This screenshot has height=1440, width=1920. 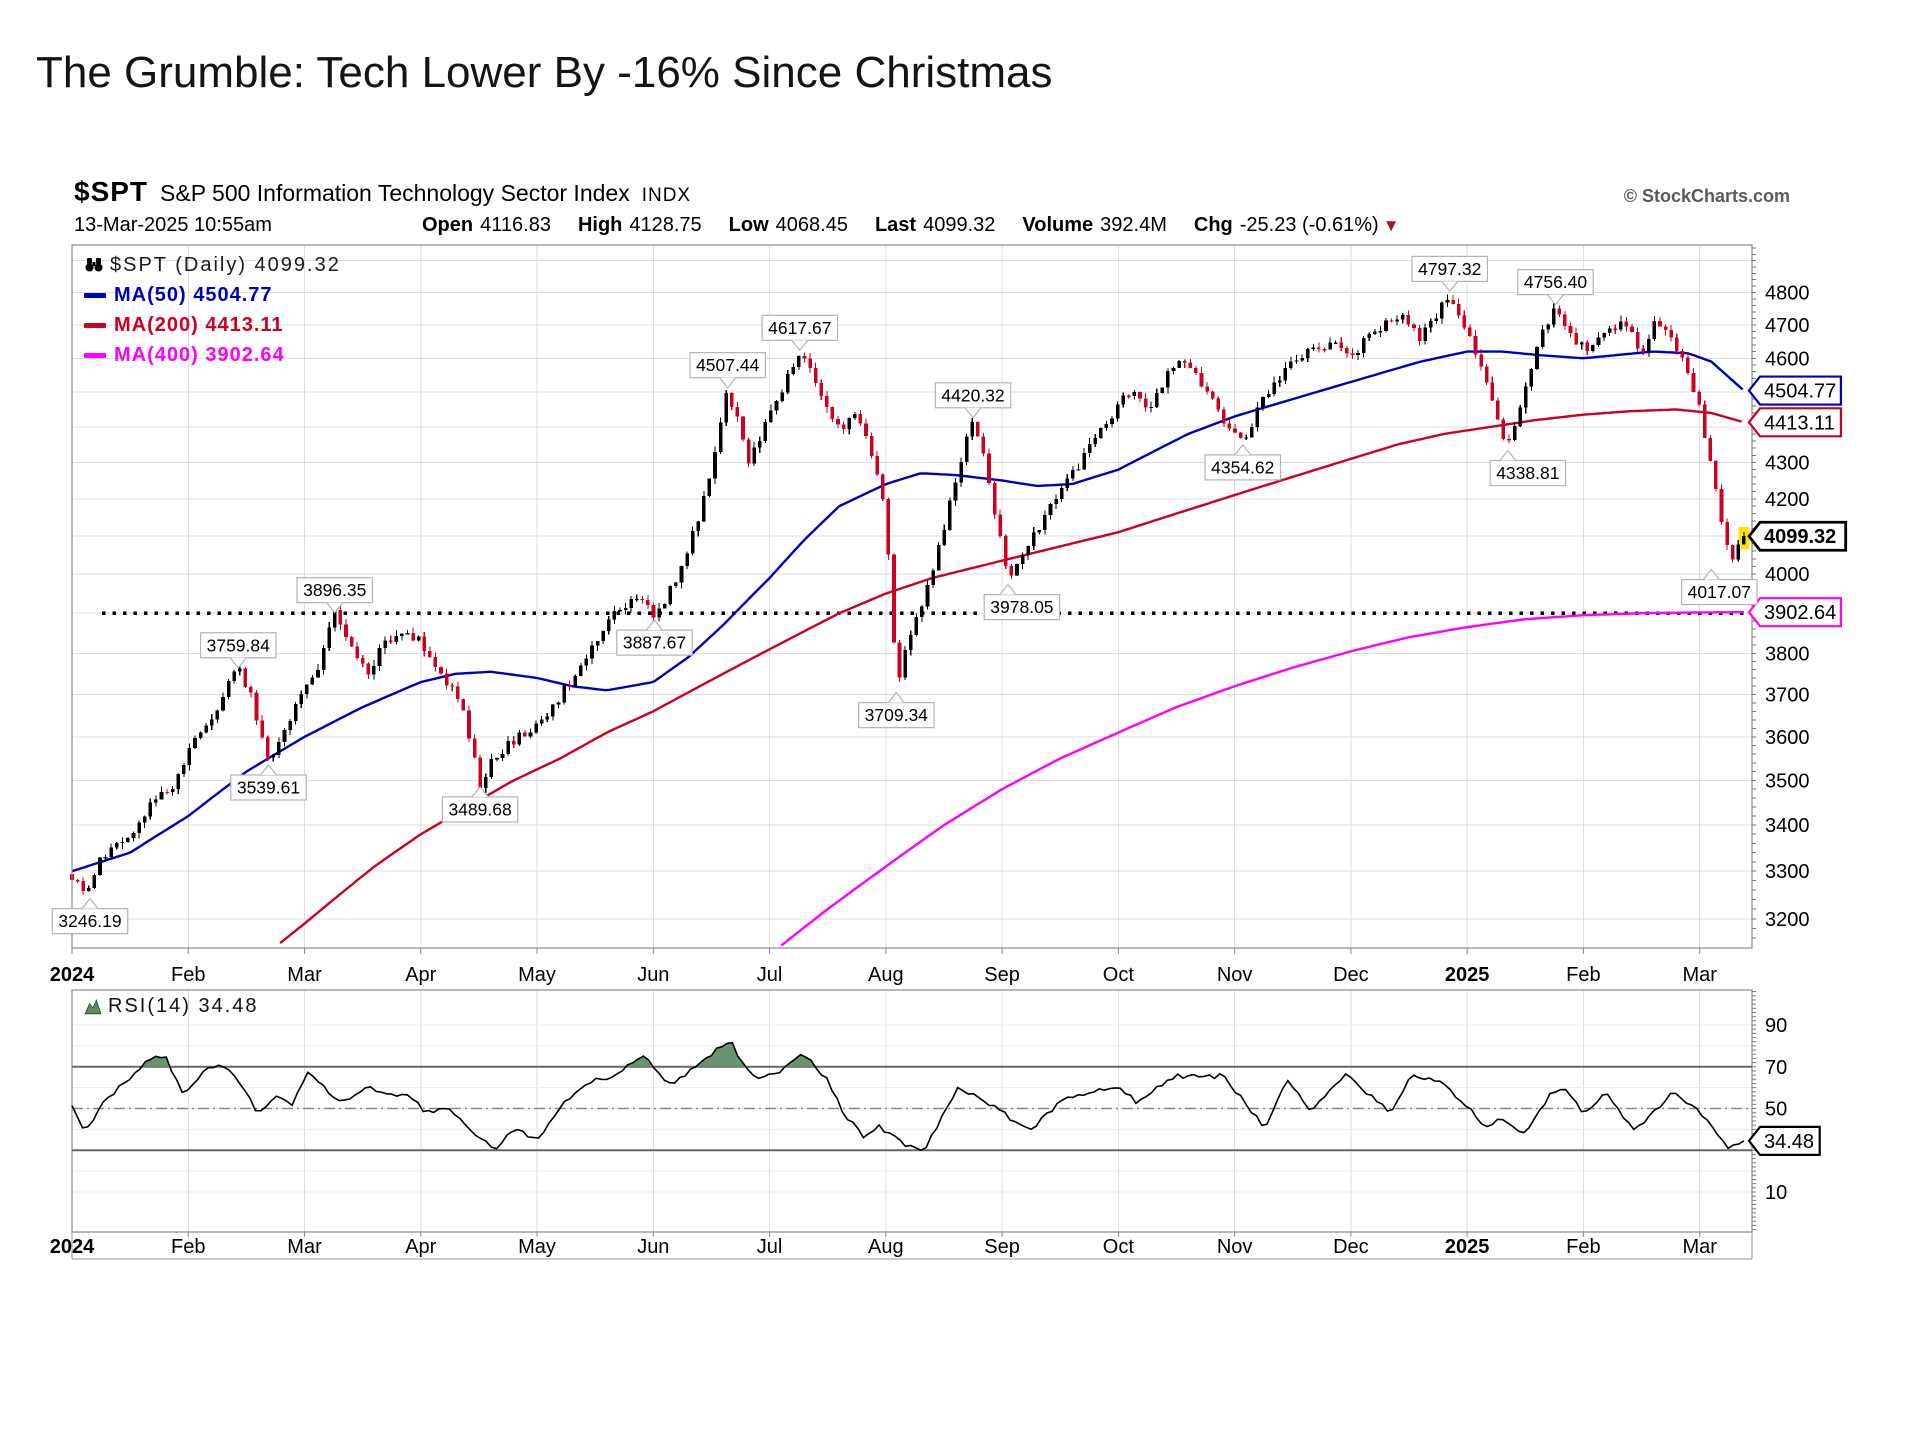 I want to click on price-annotation: 3759.84, so click(x=238, y=650).